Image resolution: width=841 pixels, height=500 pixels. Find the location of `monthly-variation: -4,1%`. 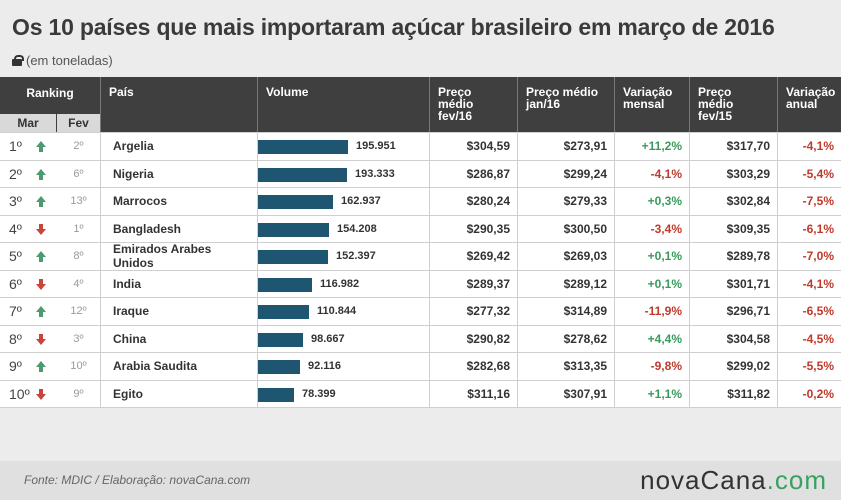

monthly-variation: -4,1% is located at coordinates (651, 173).